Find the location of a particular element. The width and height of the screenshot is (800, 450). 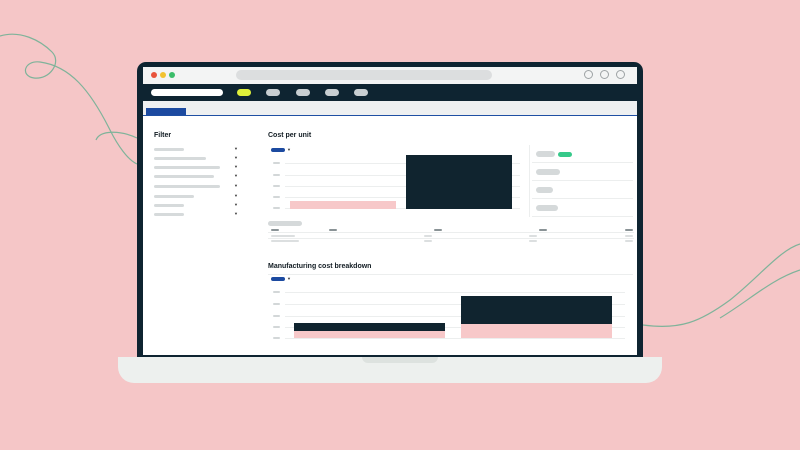

status-badge is located at coordinates (565, 154).